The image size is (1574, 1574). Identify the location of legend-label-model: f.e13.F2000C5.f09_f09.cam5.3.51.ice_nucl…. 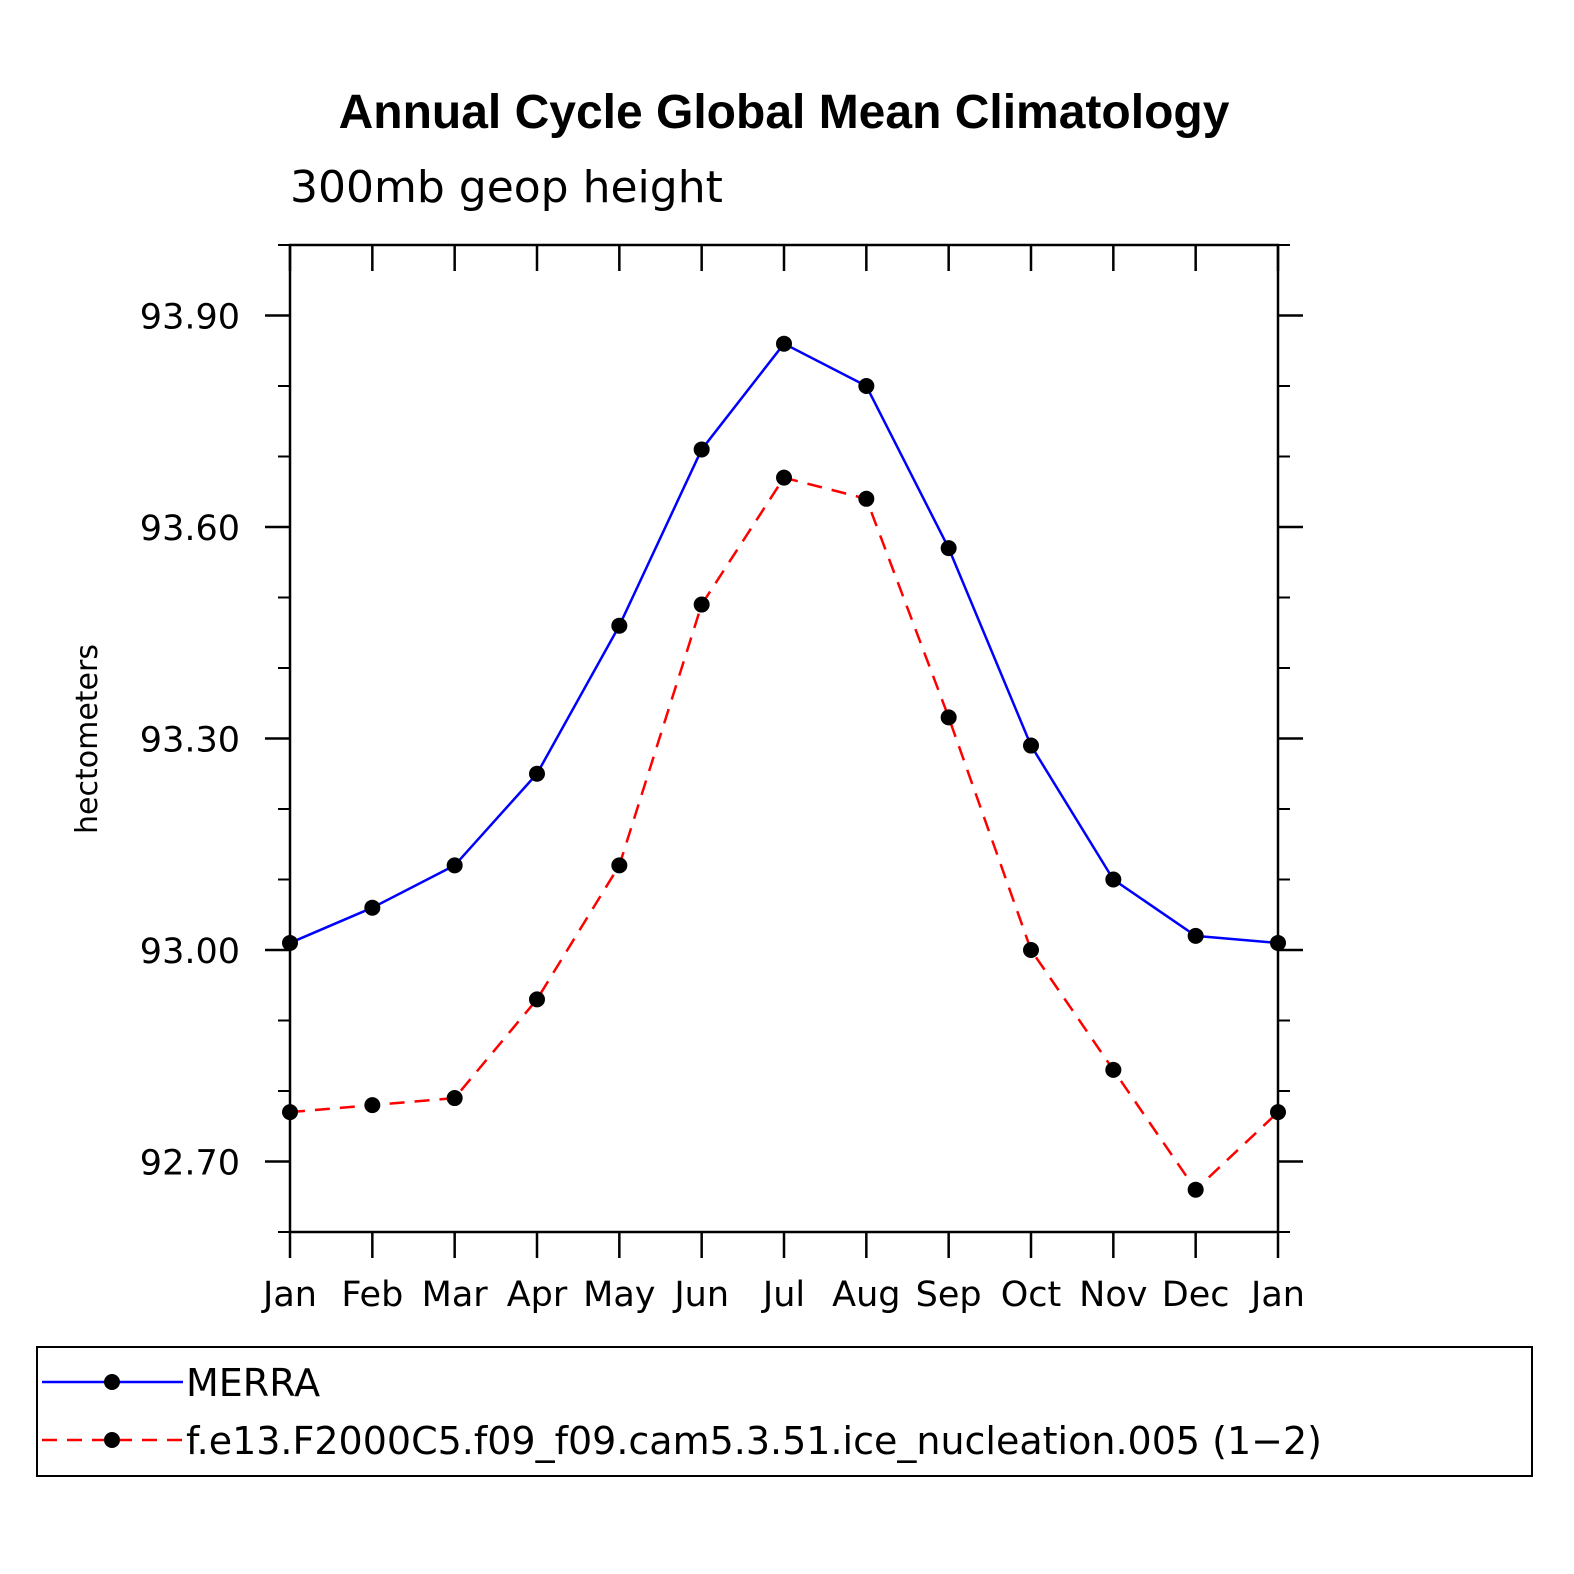
(754, 1441).